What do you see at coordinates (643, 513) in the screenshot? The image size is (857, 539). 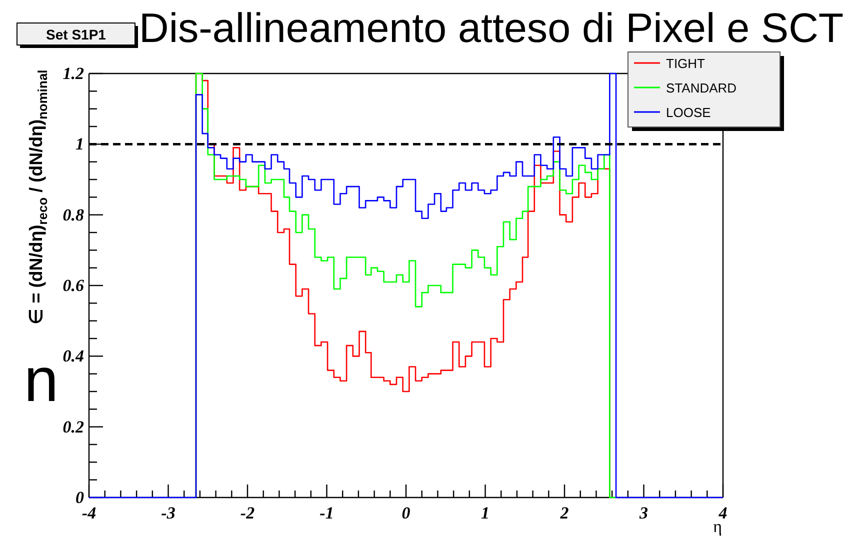 I see `x-tick-label: 3` at bounding box center [643, 513].